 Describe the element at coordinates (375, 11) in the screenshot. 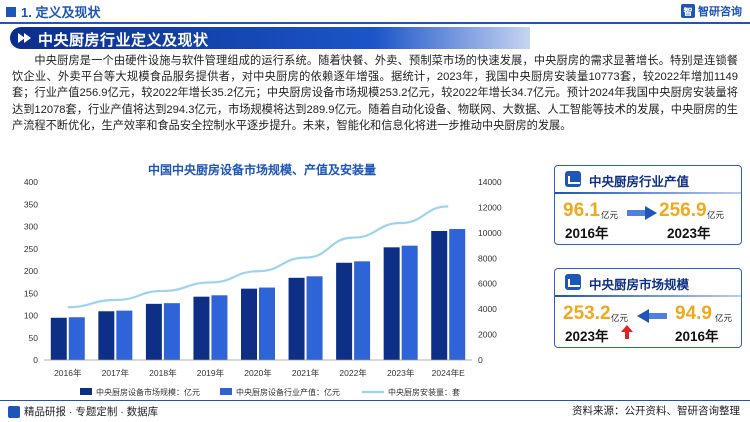

I see `top-bar: 1. 定义及现状 智 智研咨询` at that location.